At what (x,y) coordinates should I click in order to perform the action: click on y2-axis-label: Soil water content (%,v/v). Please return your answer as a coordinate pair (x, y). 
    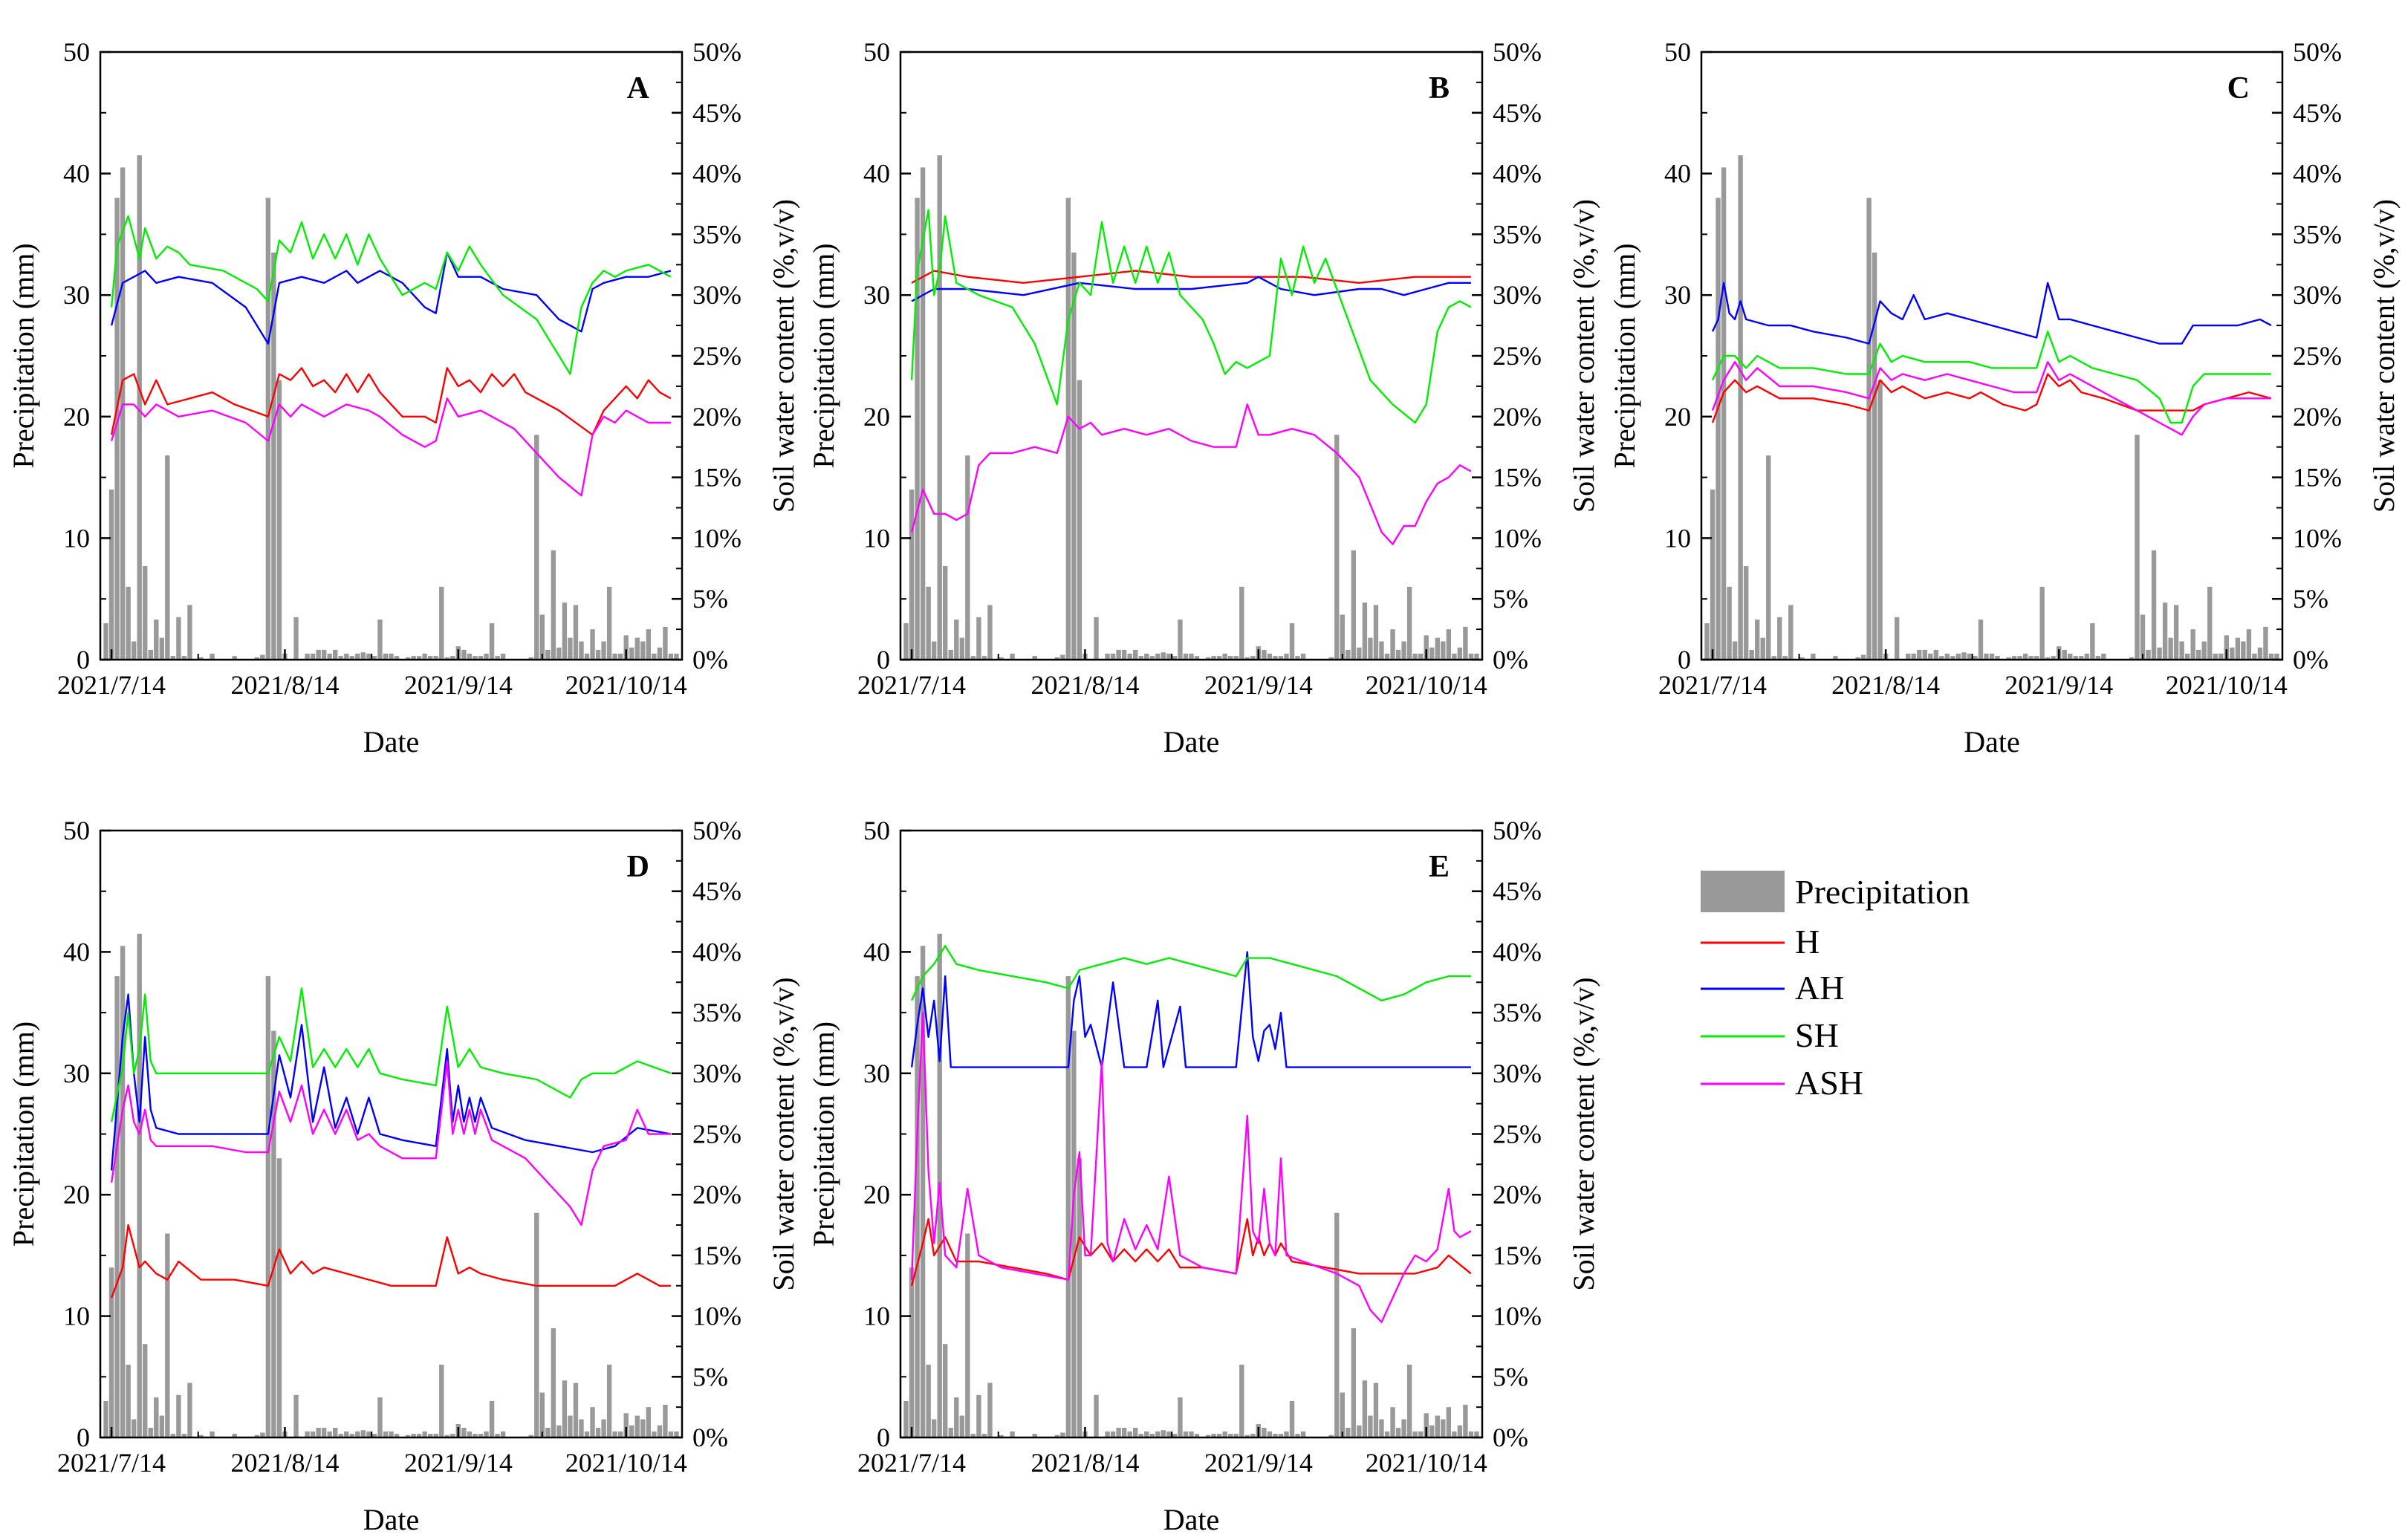
    Looking at the image, I should click on (783, 1133).